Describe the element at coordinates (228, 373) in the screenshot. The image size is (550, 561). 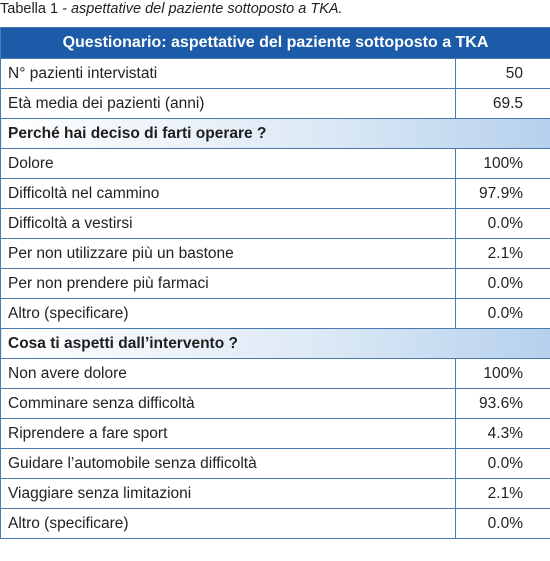
I see `row-label: Non avere dolore` at that location.